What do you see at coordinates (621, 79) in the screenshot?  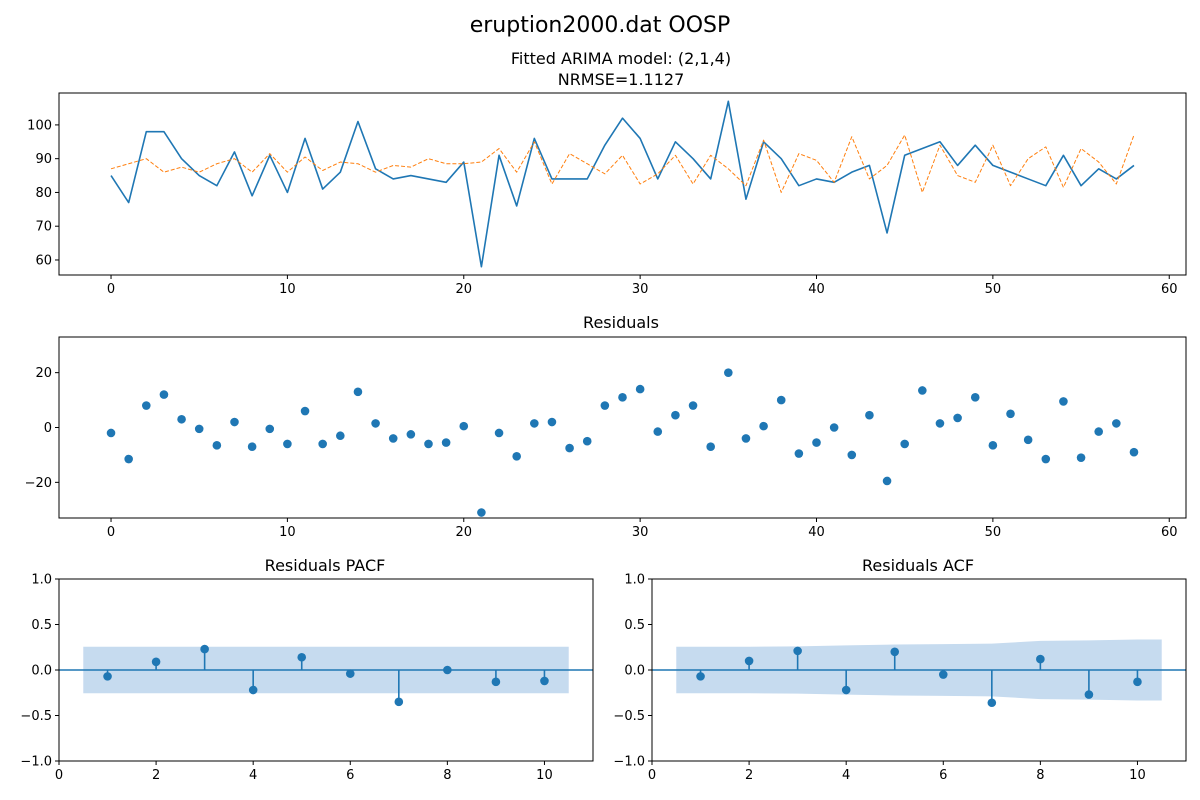 I see `fit-panel-title-line-2: NRMSE=1.1127` at bounding box center [621, 79].